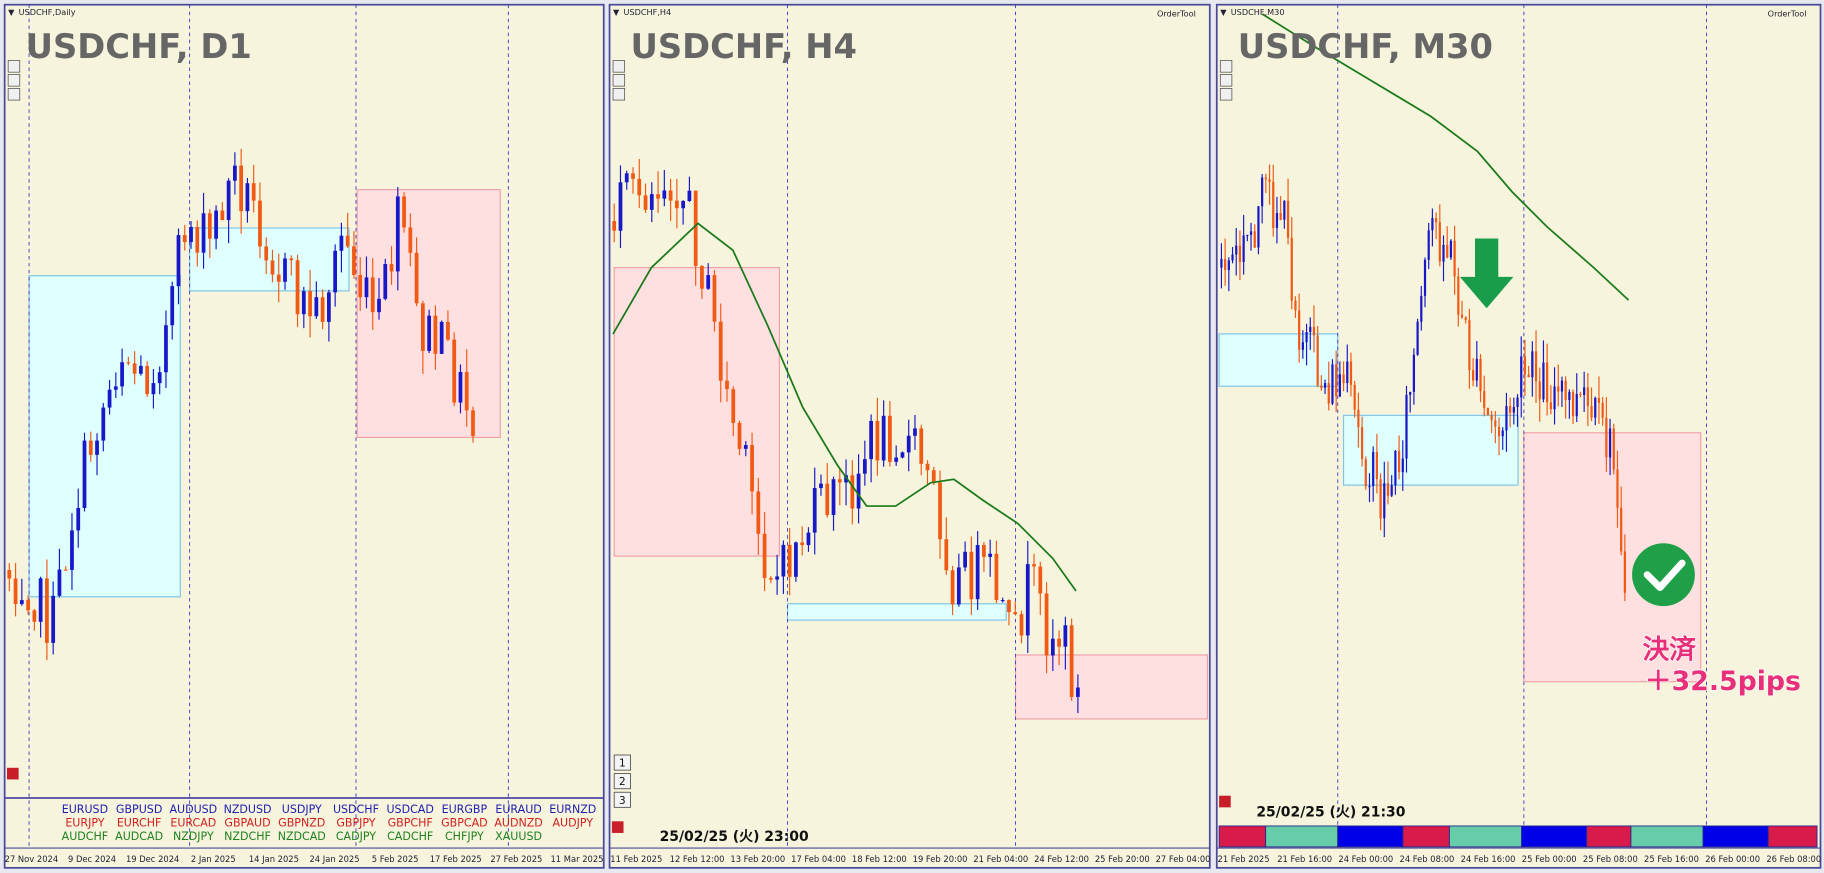  Describe the element at coordinates (139, 809) in the screenshot. I see `symbol-button: GBPUSD` at that location.